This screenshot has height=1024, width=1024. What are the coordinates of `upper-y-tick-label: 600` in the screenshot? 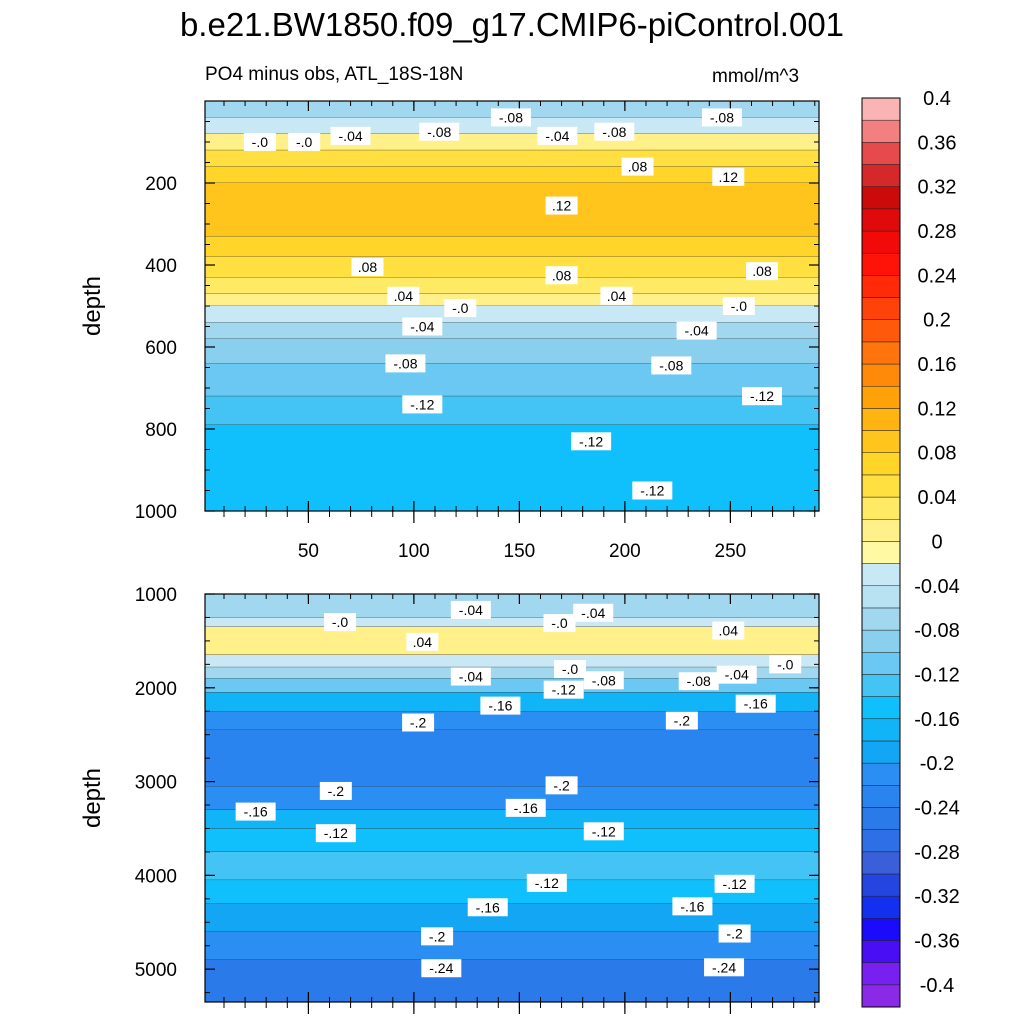 It's located at (161, 348).